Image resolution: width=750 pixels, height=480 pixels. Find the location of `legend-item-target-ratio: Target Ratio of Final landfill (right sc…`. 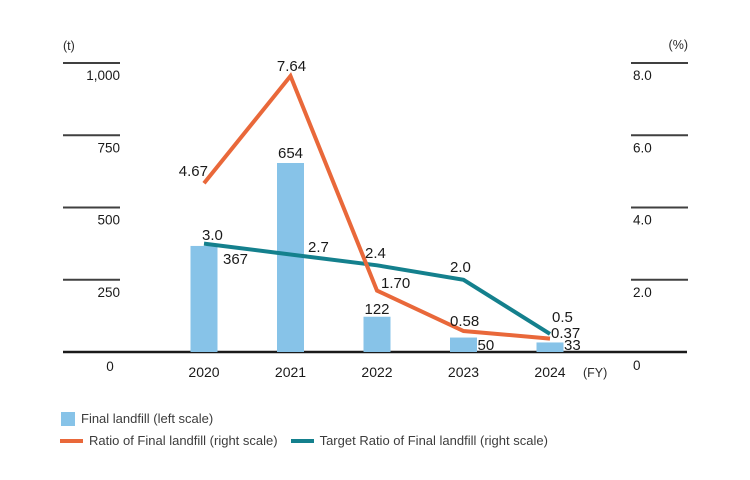

legend-item-target-ratio: Target Ratio of Final landfill (right sc… is located at coordinates (419, 440).